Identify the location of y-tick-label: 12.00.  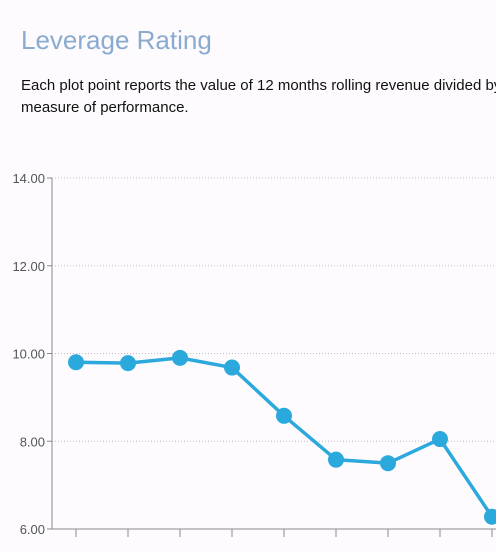
(28, 266).